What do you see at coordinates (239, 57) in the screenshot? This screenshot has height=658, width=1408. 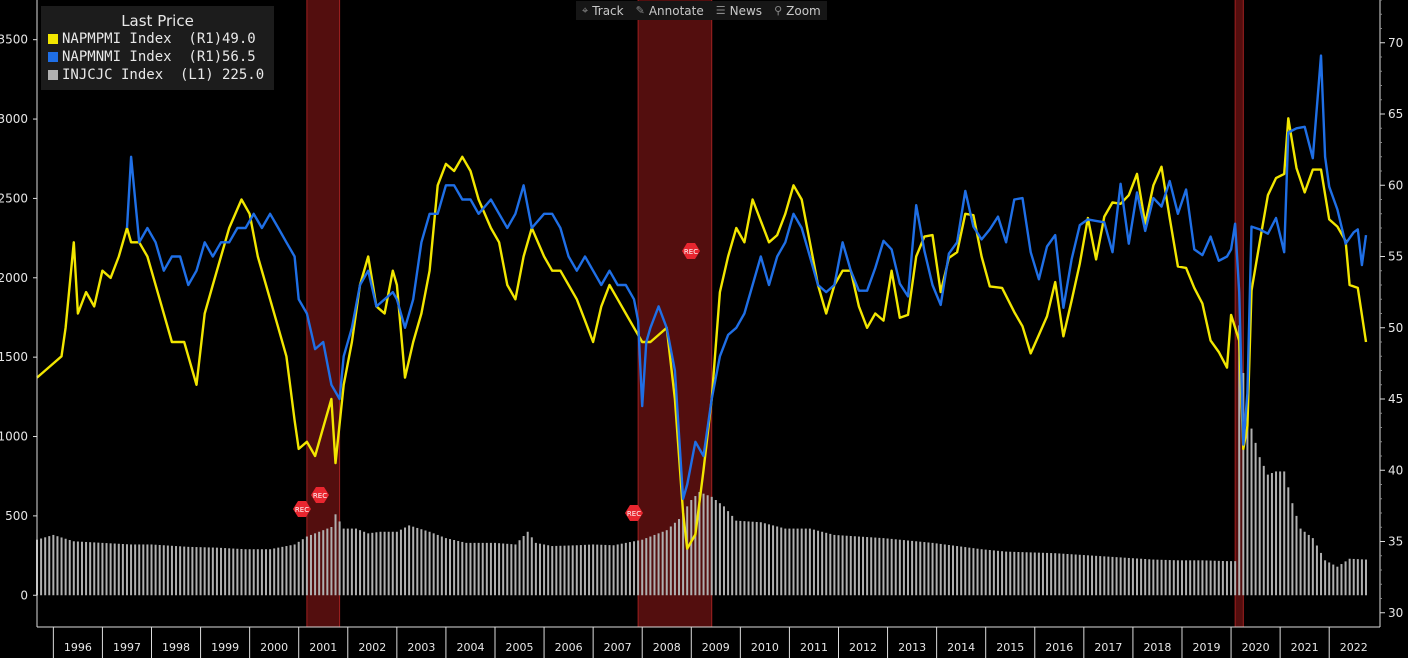 I see `legend-value-napmnmi: 56.5` at bounding box center [239, 57].